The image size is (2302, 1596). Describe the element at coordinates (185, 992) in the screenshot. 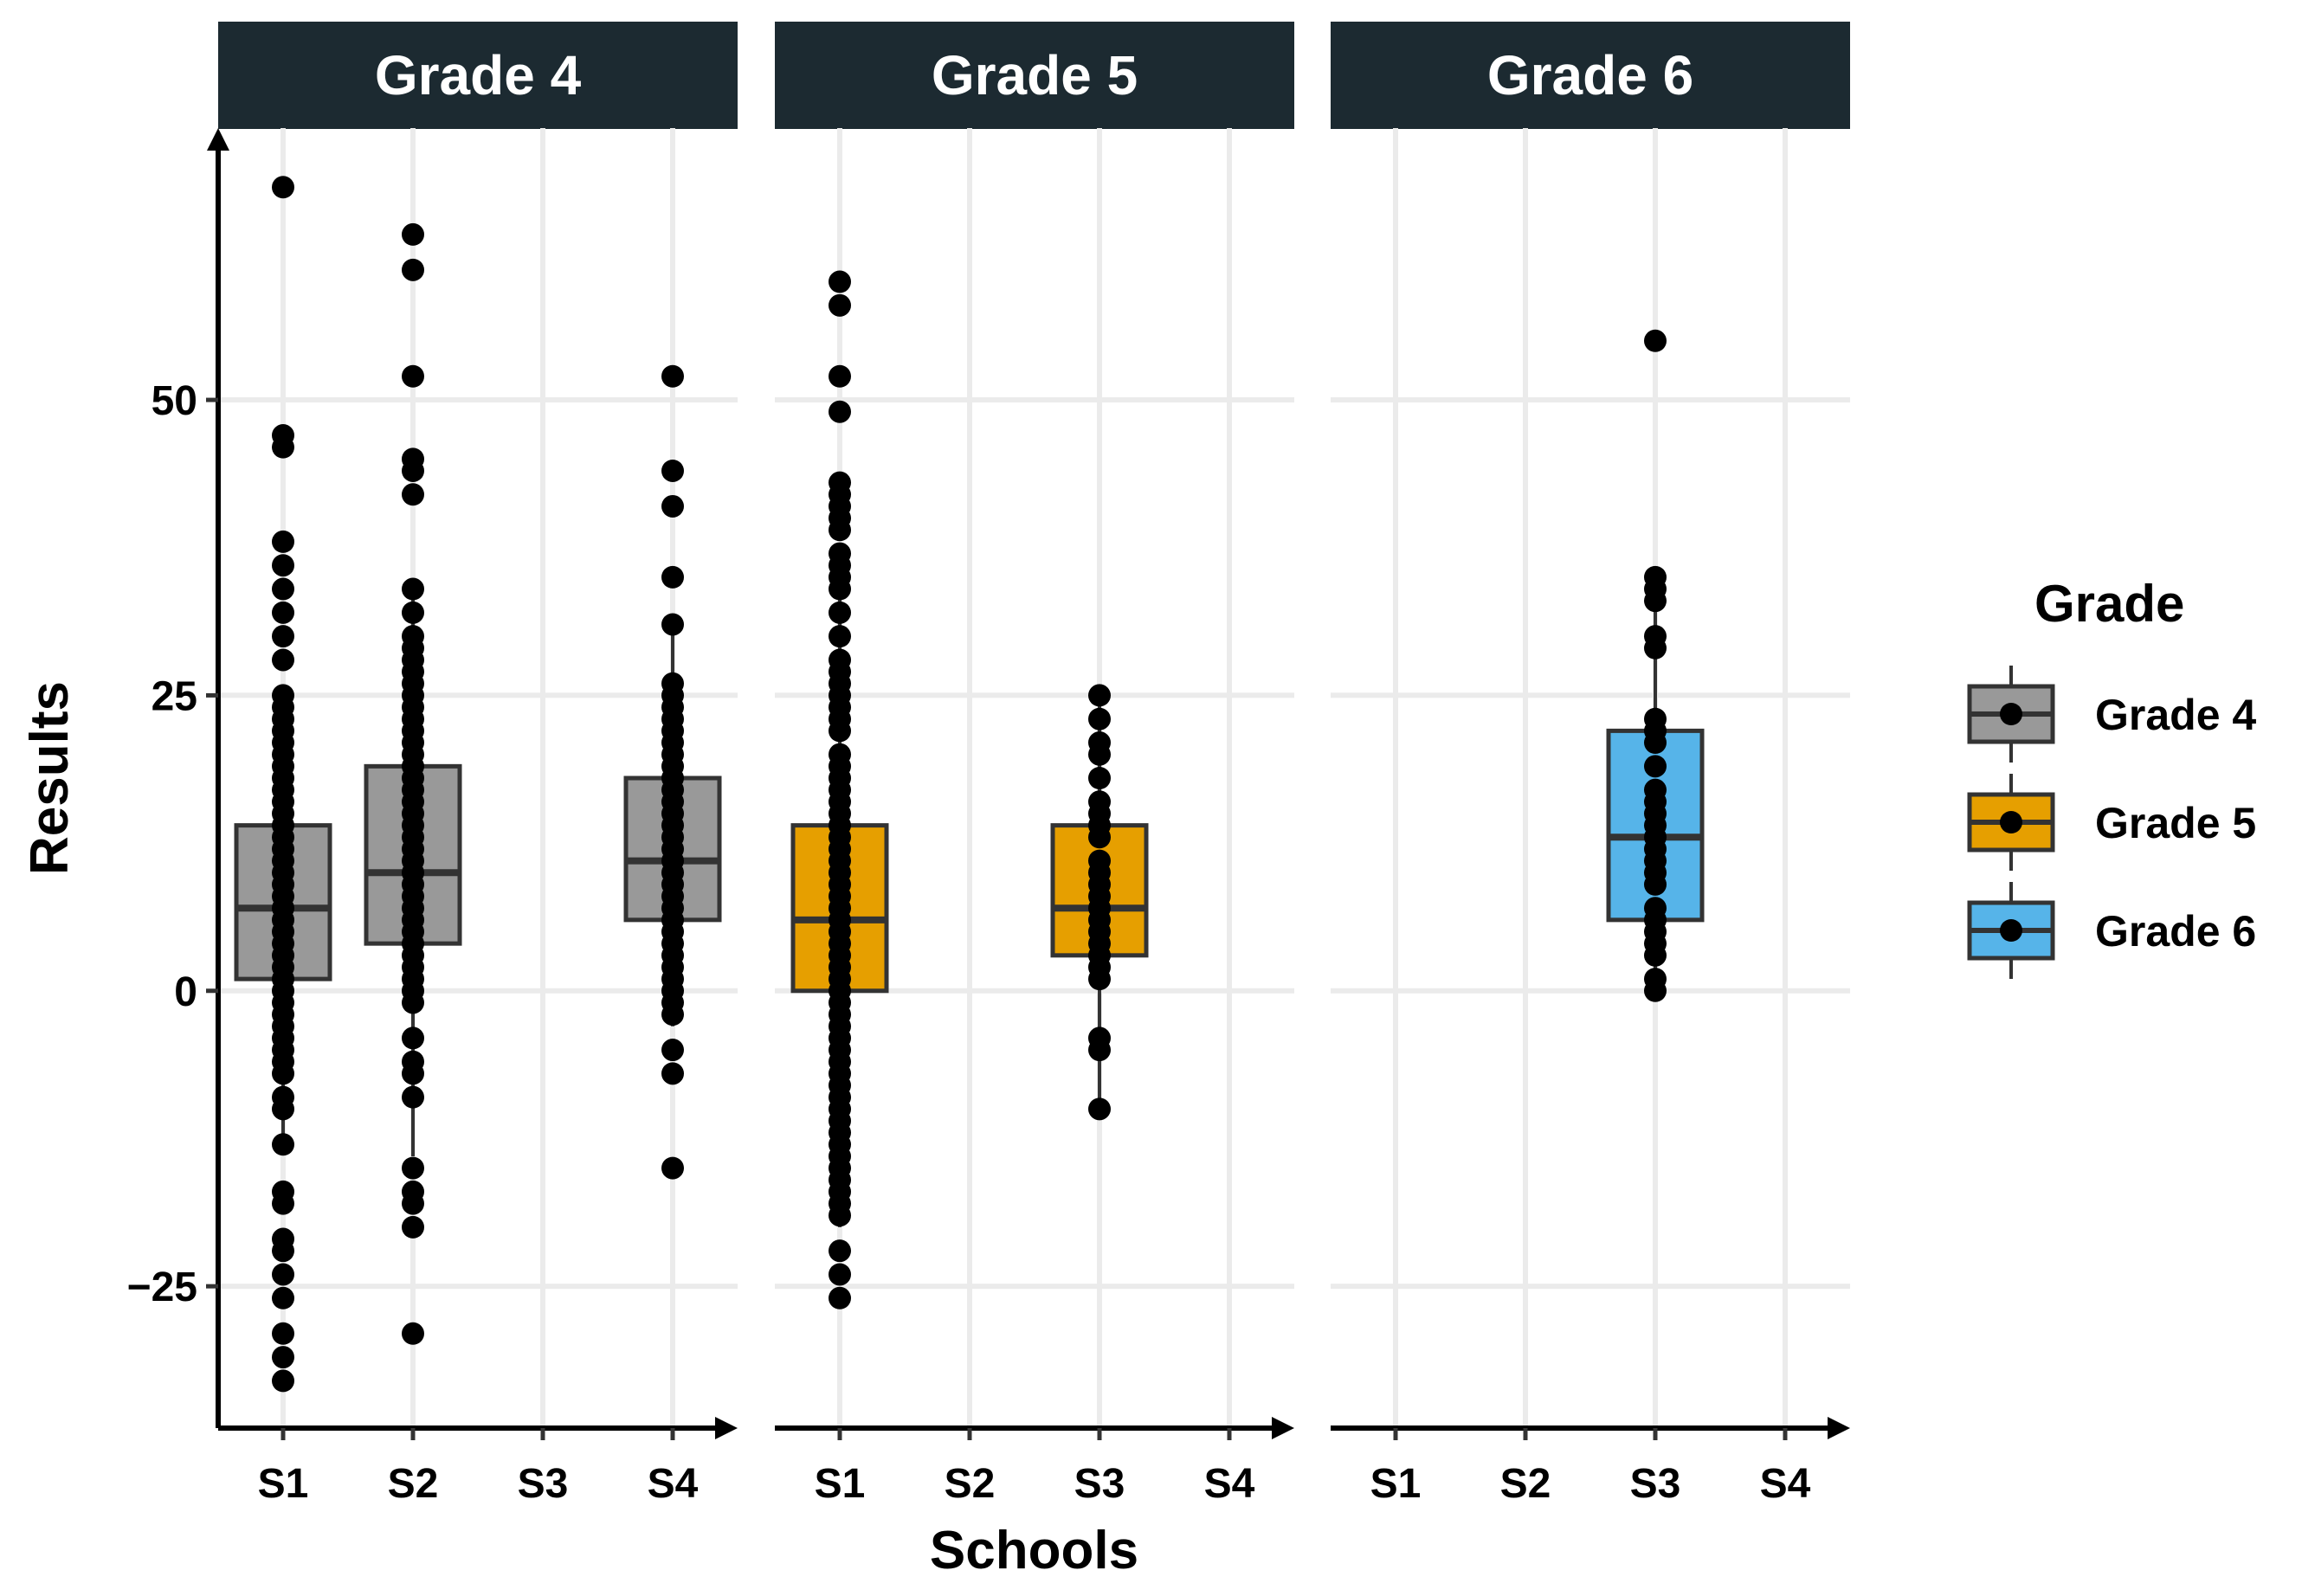

I see `y-tick-label: 0` at that location.